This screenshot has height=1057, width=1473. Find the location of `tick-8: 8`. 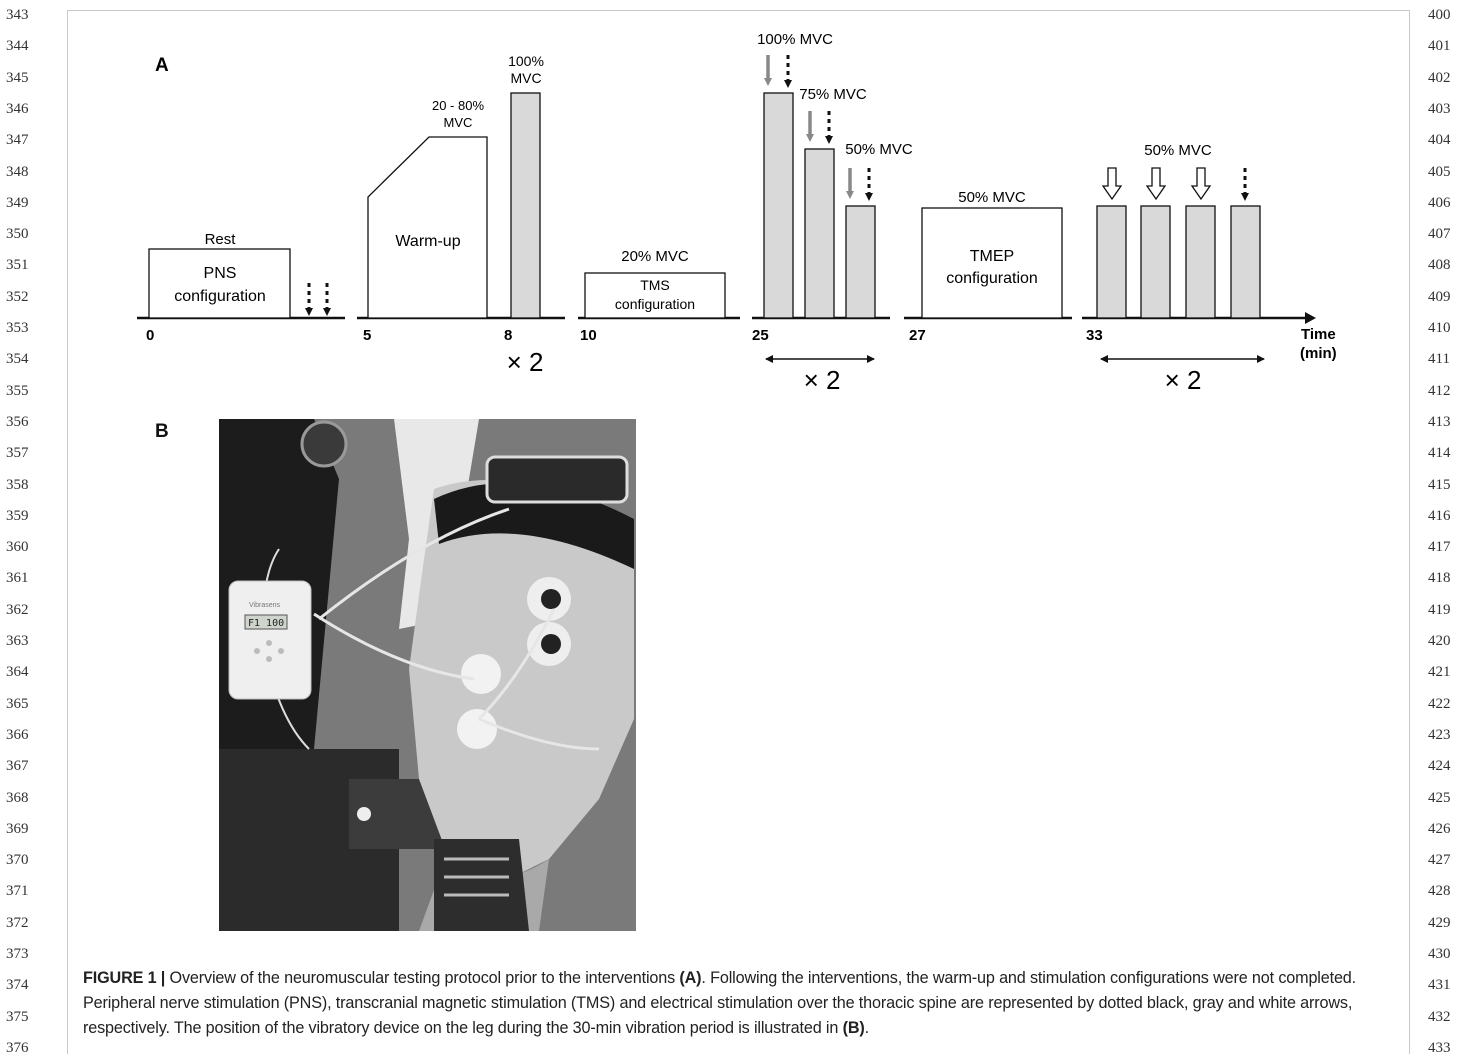

tick-8: 8 is located at coordinates (508, 335).